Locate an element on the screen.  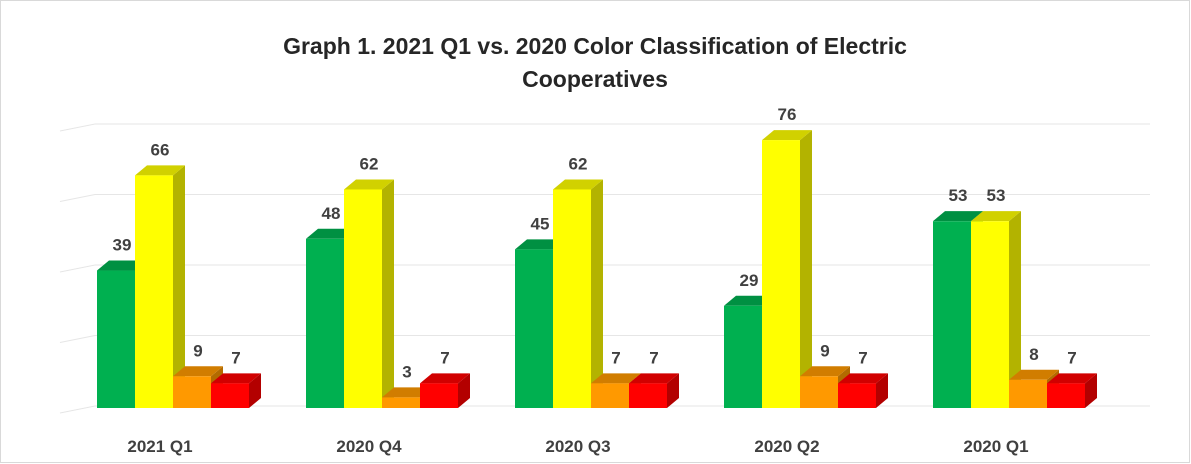
data-label: 48 is located at coordinates (331, 213).